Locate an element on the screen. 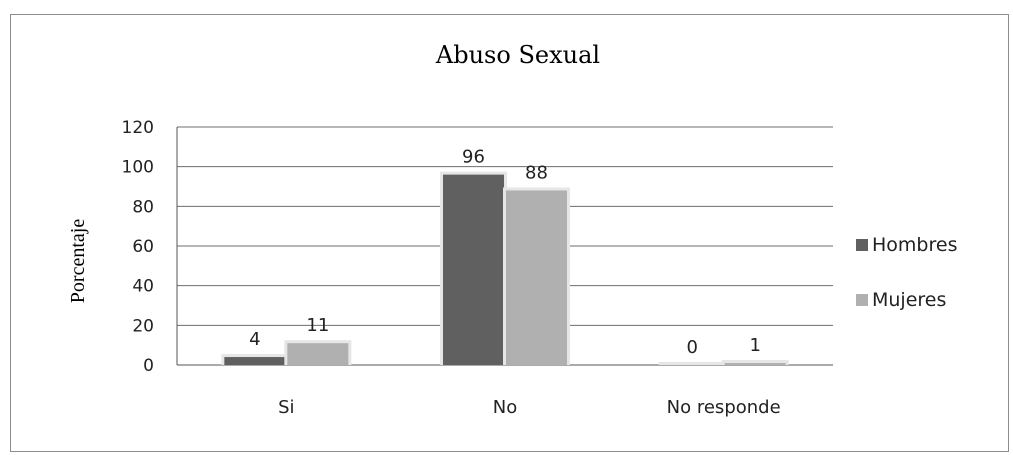 This screenshot has width=1013, height=455. x-tick-label: No is located at coordinates (505, 407).